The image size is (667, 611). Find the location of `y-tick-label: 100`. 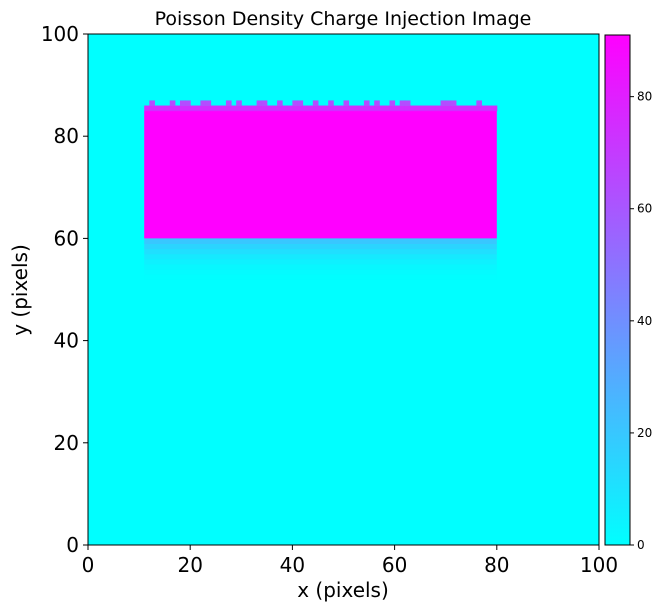

y-tick-label: 100 is located at coordinates (60, 34).